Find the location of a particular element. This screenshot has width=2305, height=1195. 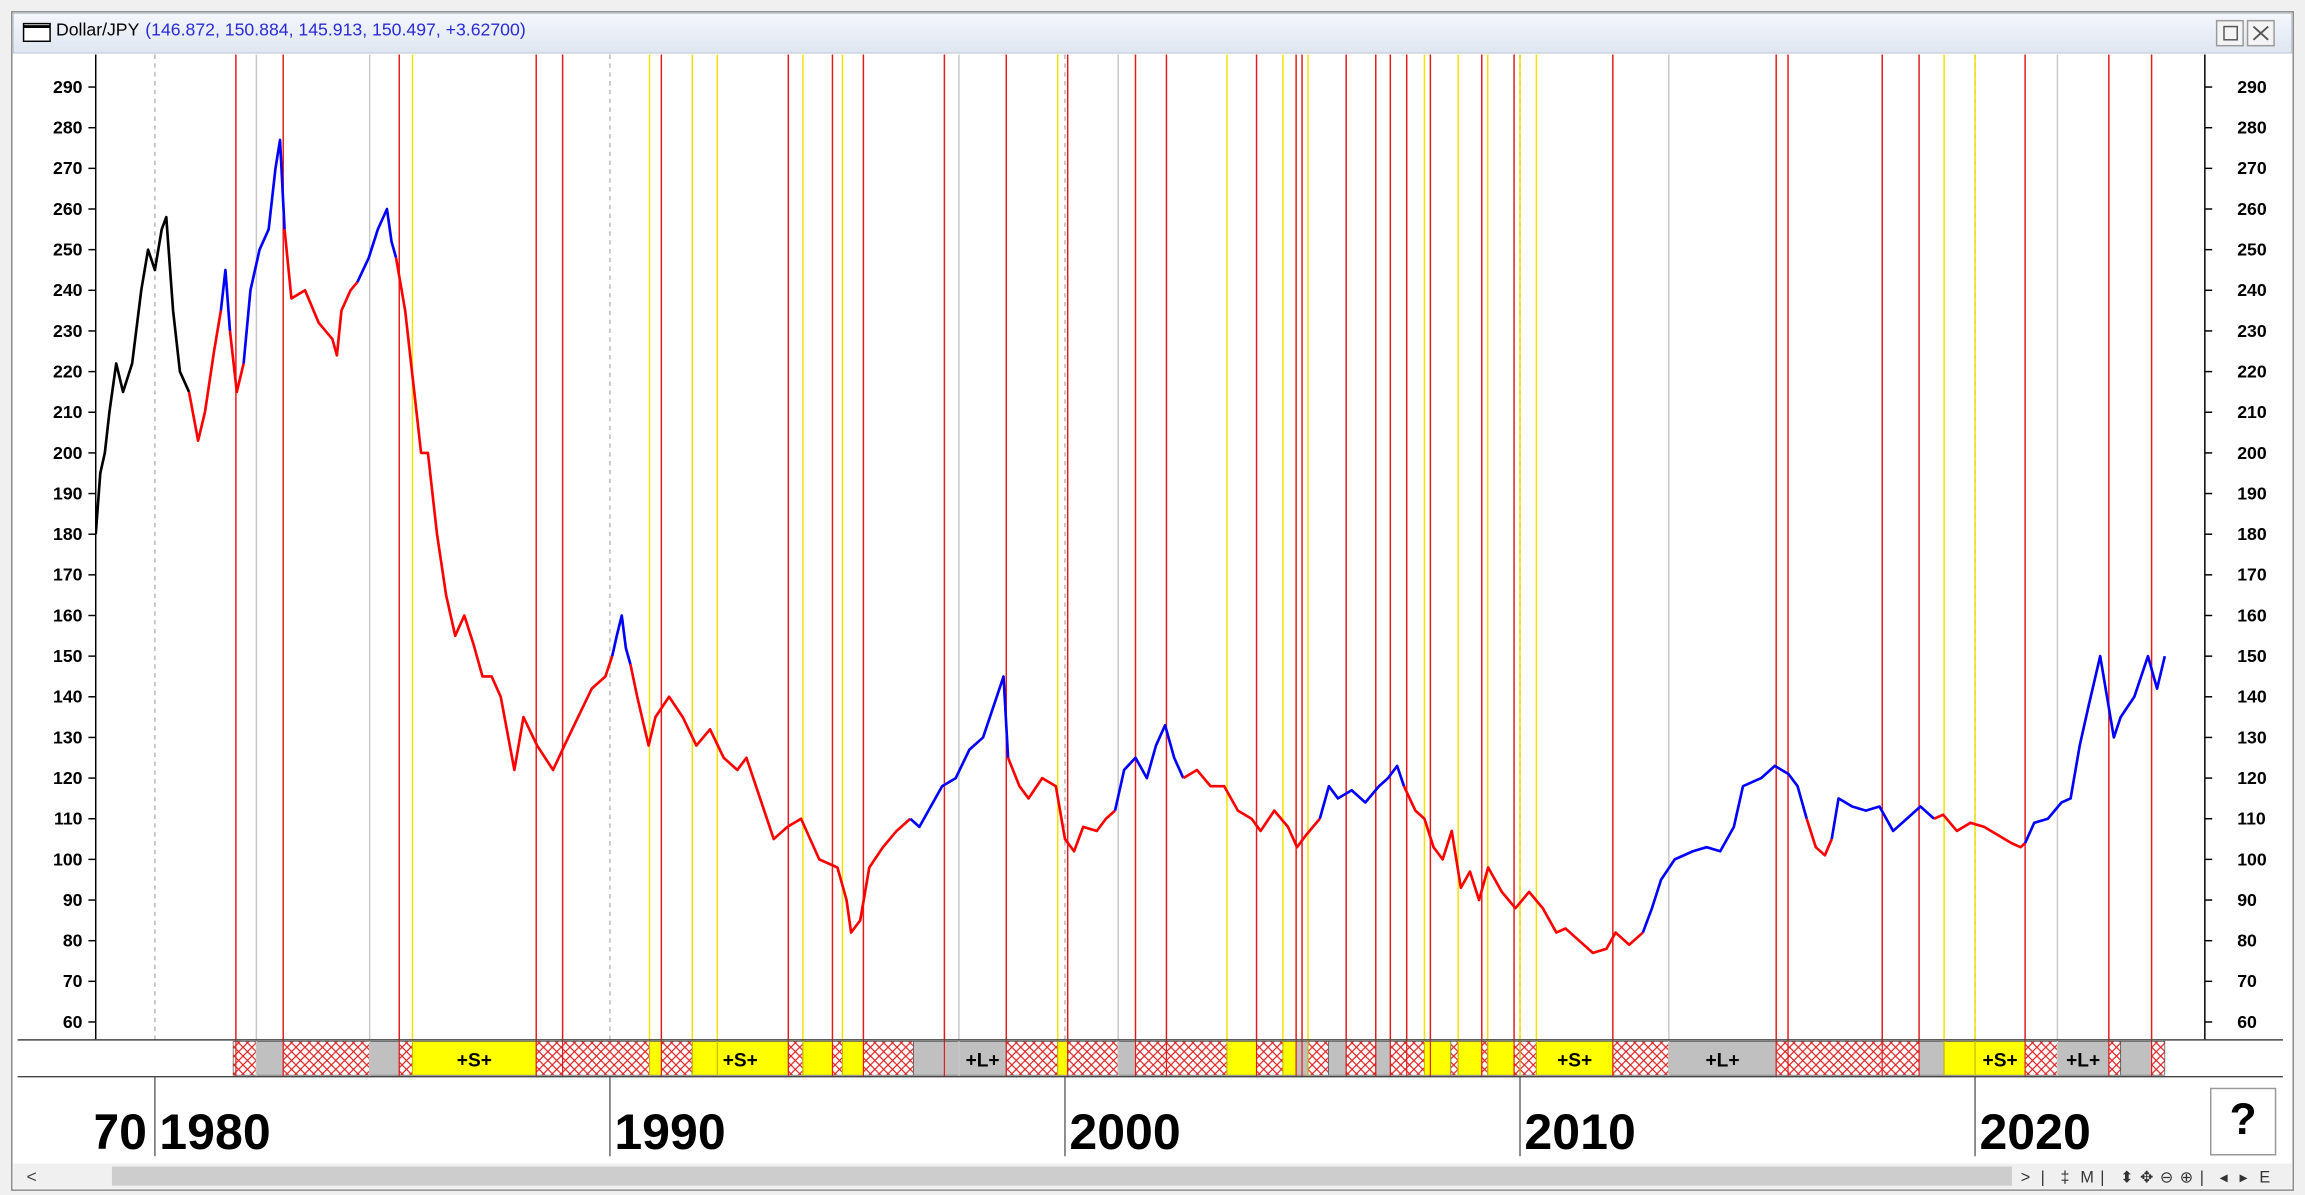

y-tick-label-right: 200 is located at coordinates (2252, 453).